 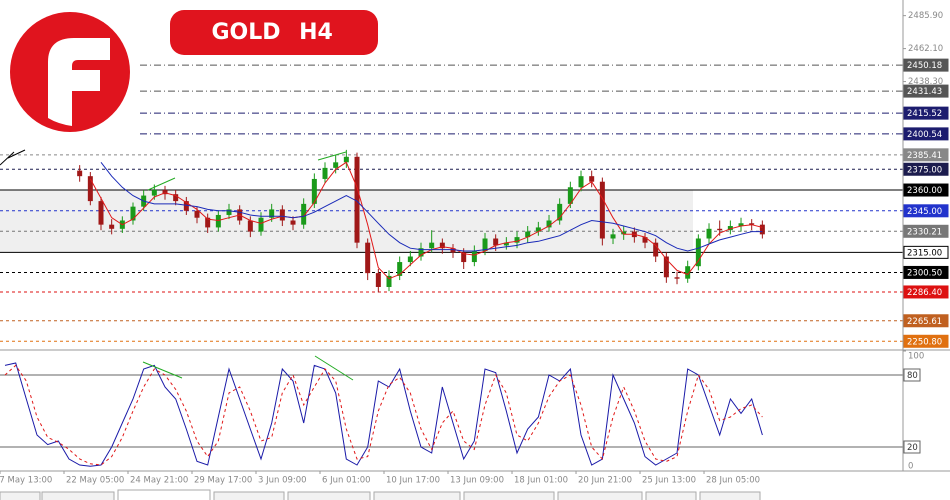 What do you see at coordinates (346, 481) in the screenshot?
I see `x-tick-label: 6 Jun 01:00` at bounding box center [346, 481].